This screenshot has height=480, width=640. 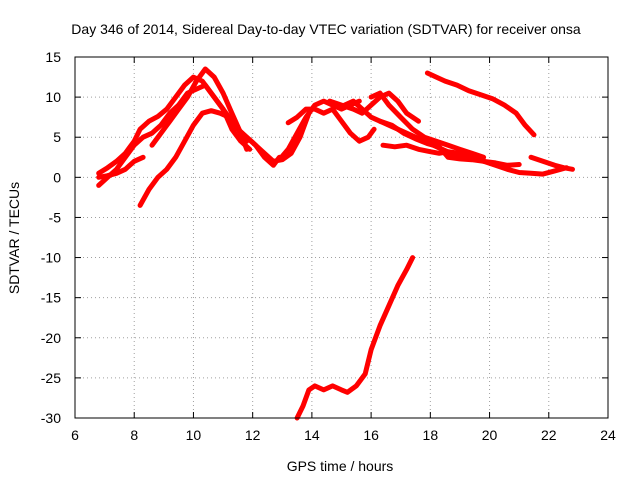 I want to click on y-tick-label: -5, so click(x=55, y=217).